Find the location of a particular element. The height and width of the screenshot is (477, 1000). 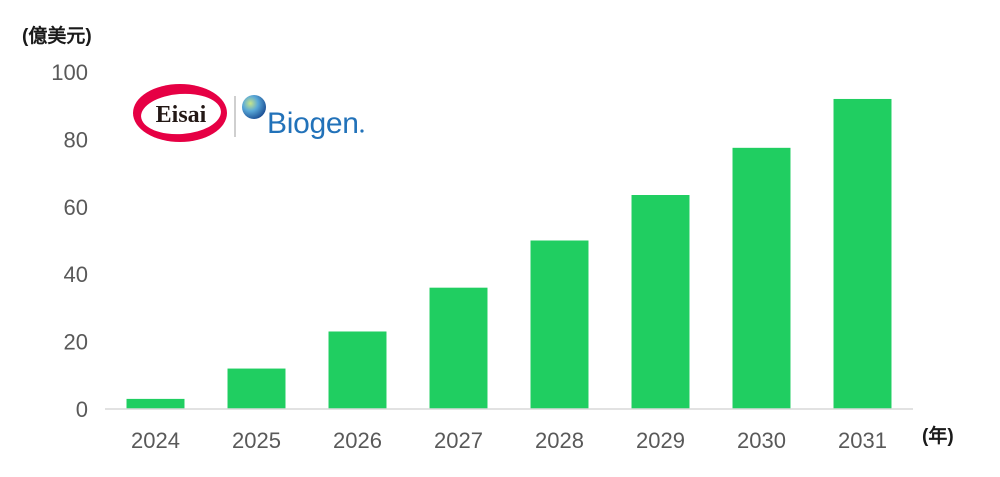

x-tick-label-2024: 2024 is located at coordinates (155, 440).